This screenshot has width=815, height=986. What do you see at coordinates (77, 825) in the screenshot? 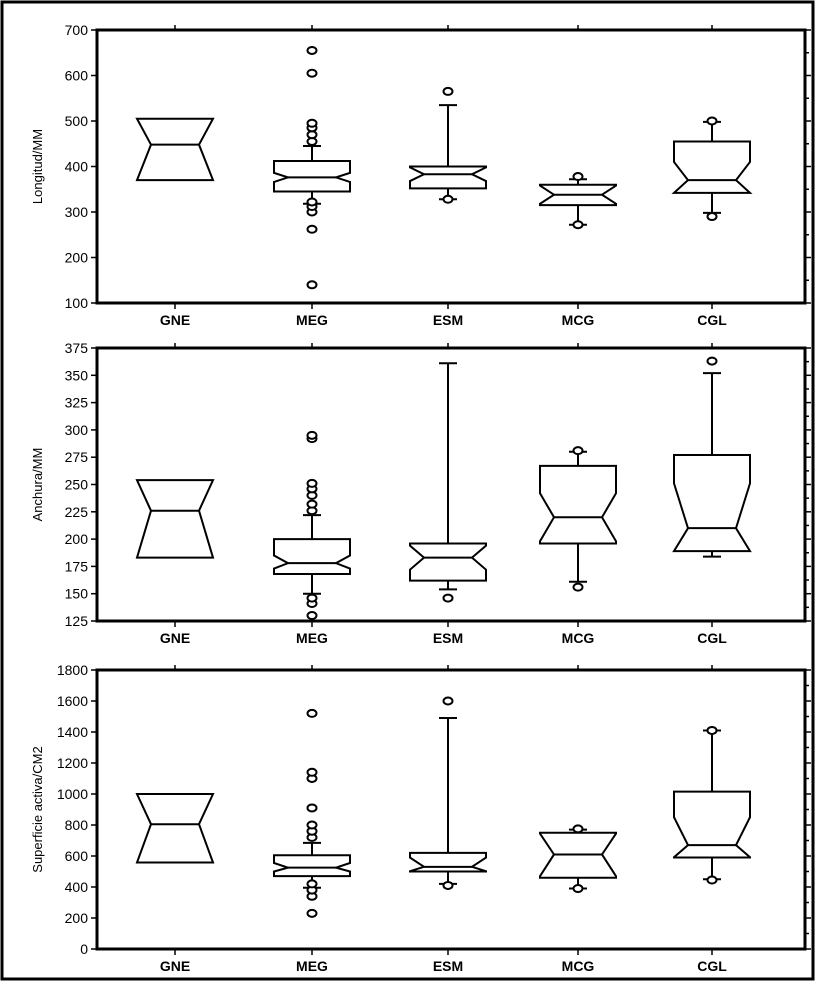
I see `y-tick-label: 800` at bounding box center [77, 825].